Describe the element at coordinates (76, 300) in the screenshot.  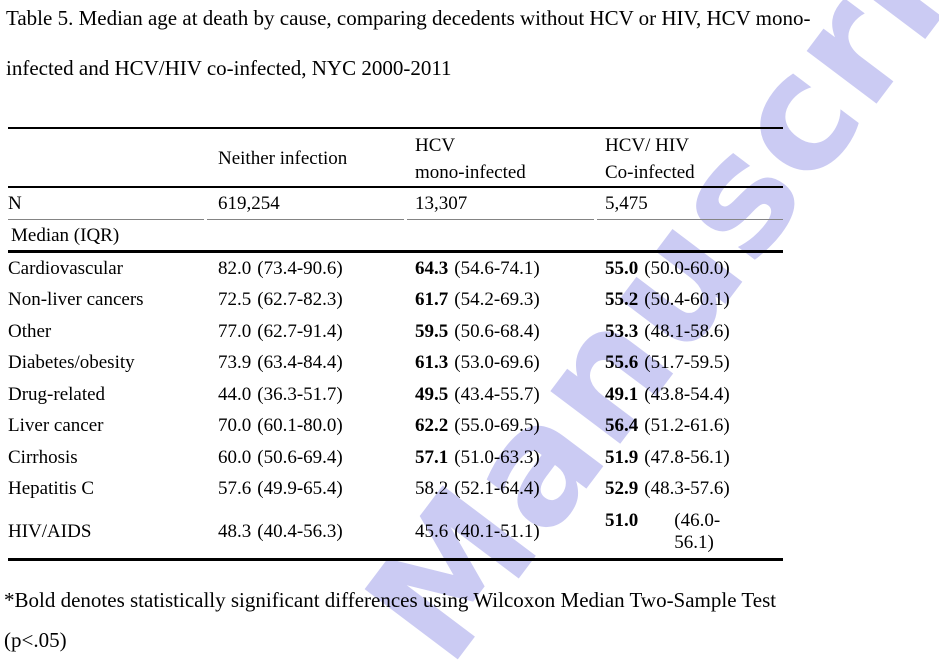
I see `cause-cell: Non-liver cancers` at that location.